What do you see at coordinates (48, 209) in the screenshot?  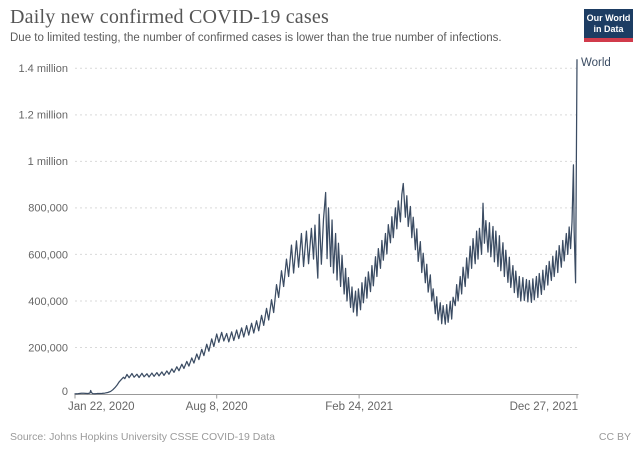 I see `y-tick-label: 800,000` at bounding box center [48, 209].